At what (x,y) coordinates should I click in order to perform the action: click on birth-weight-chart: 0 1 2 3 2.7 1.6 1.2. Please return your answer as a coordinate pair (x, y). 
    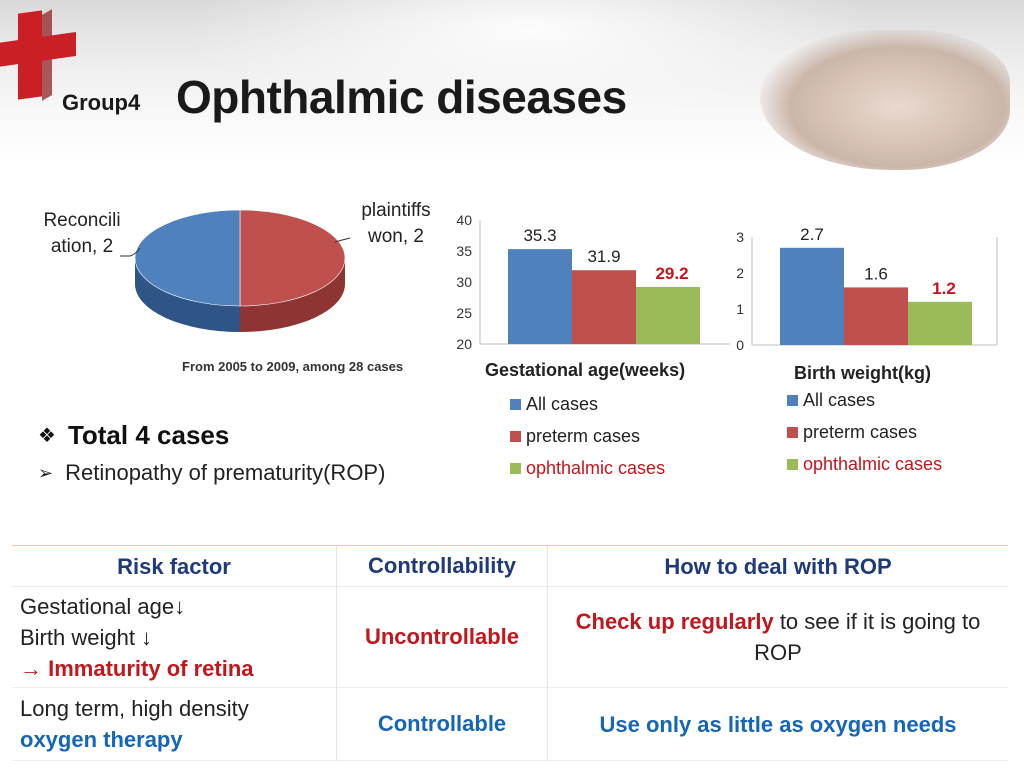
    Looking at the image, I should click on (867, 289).